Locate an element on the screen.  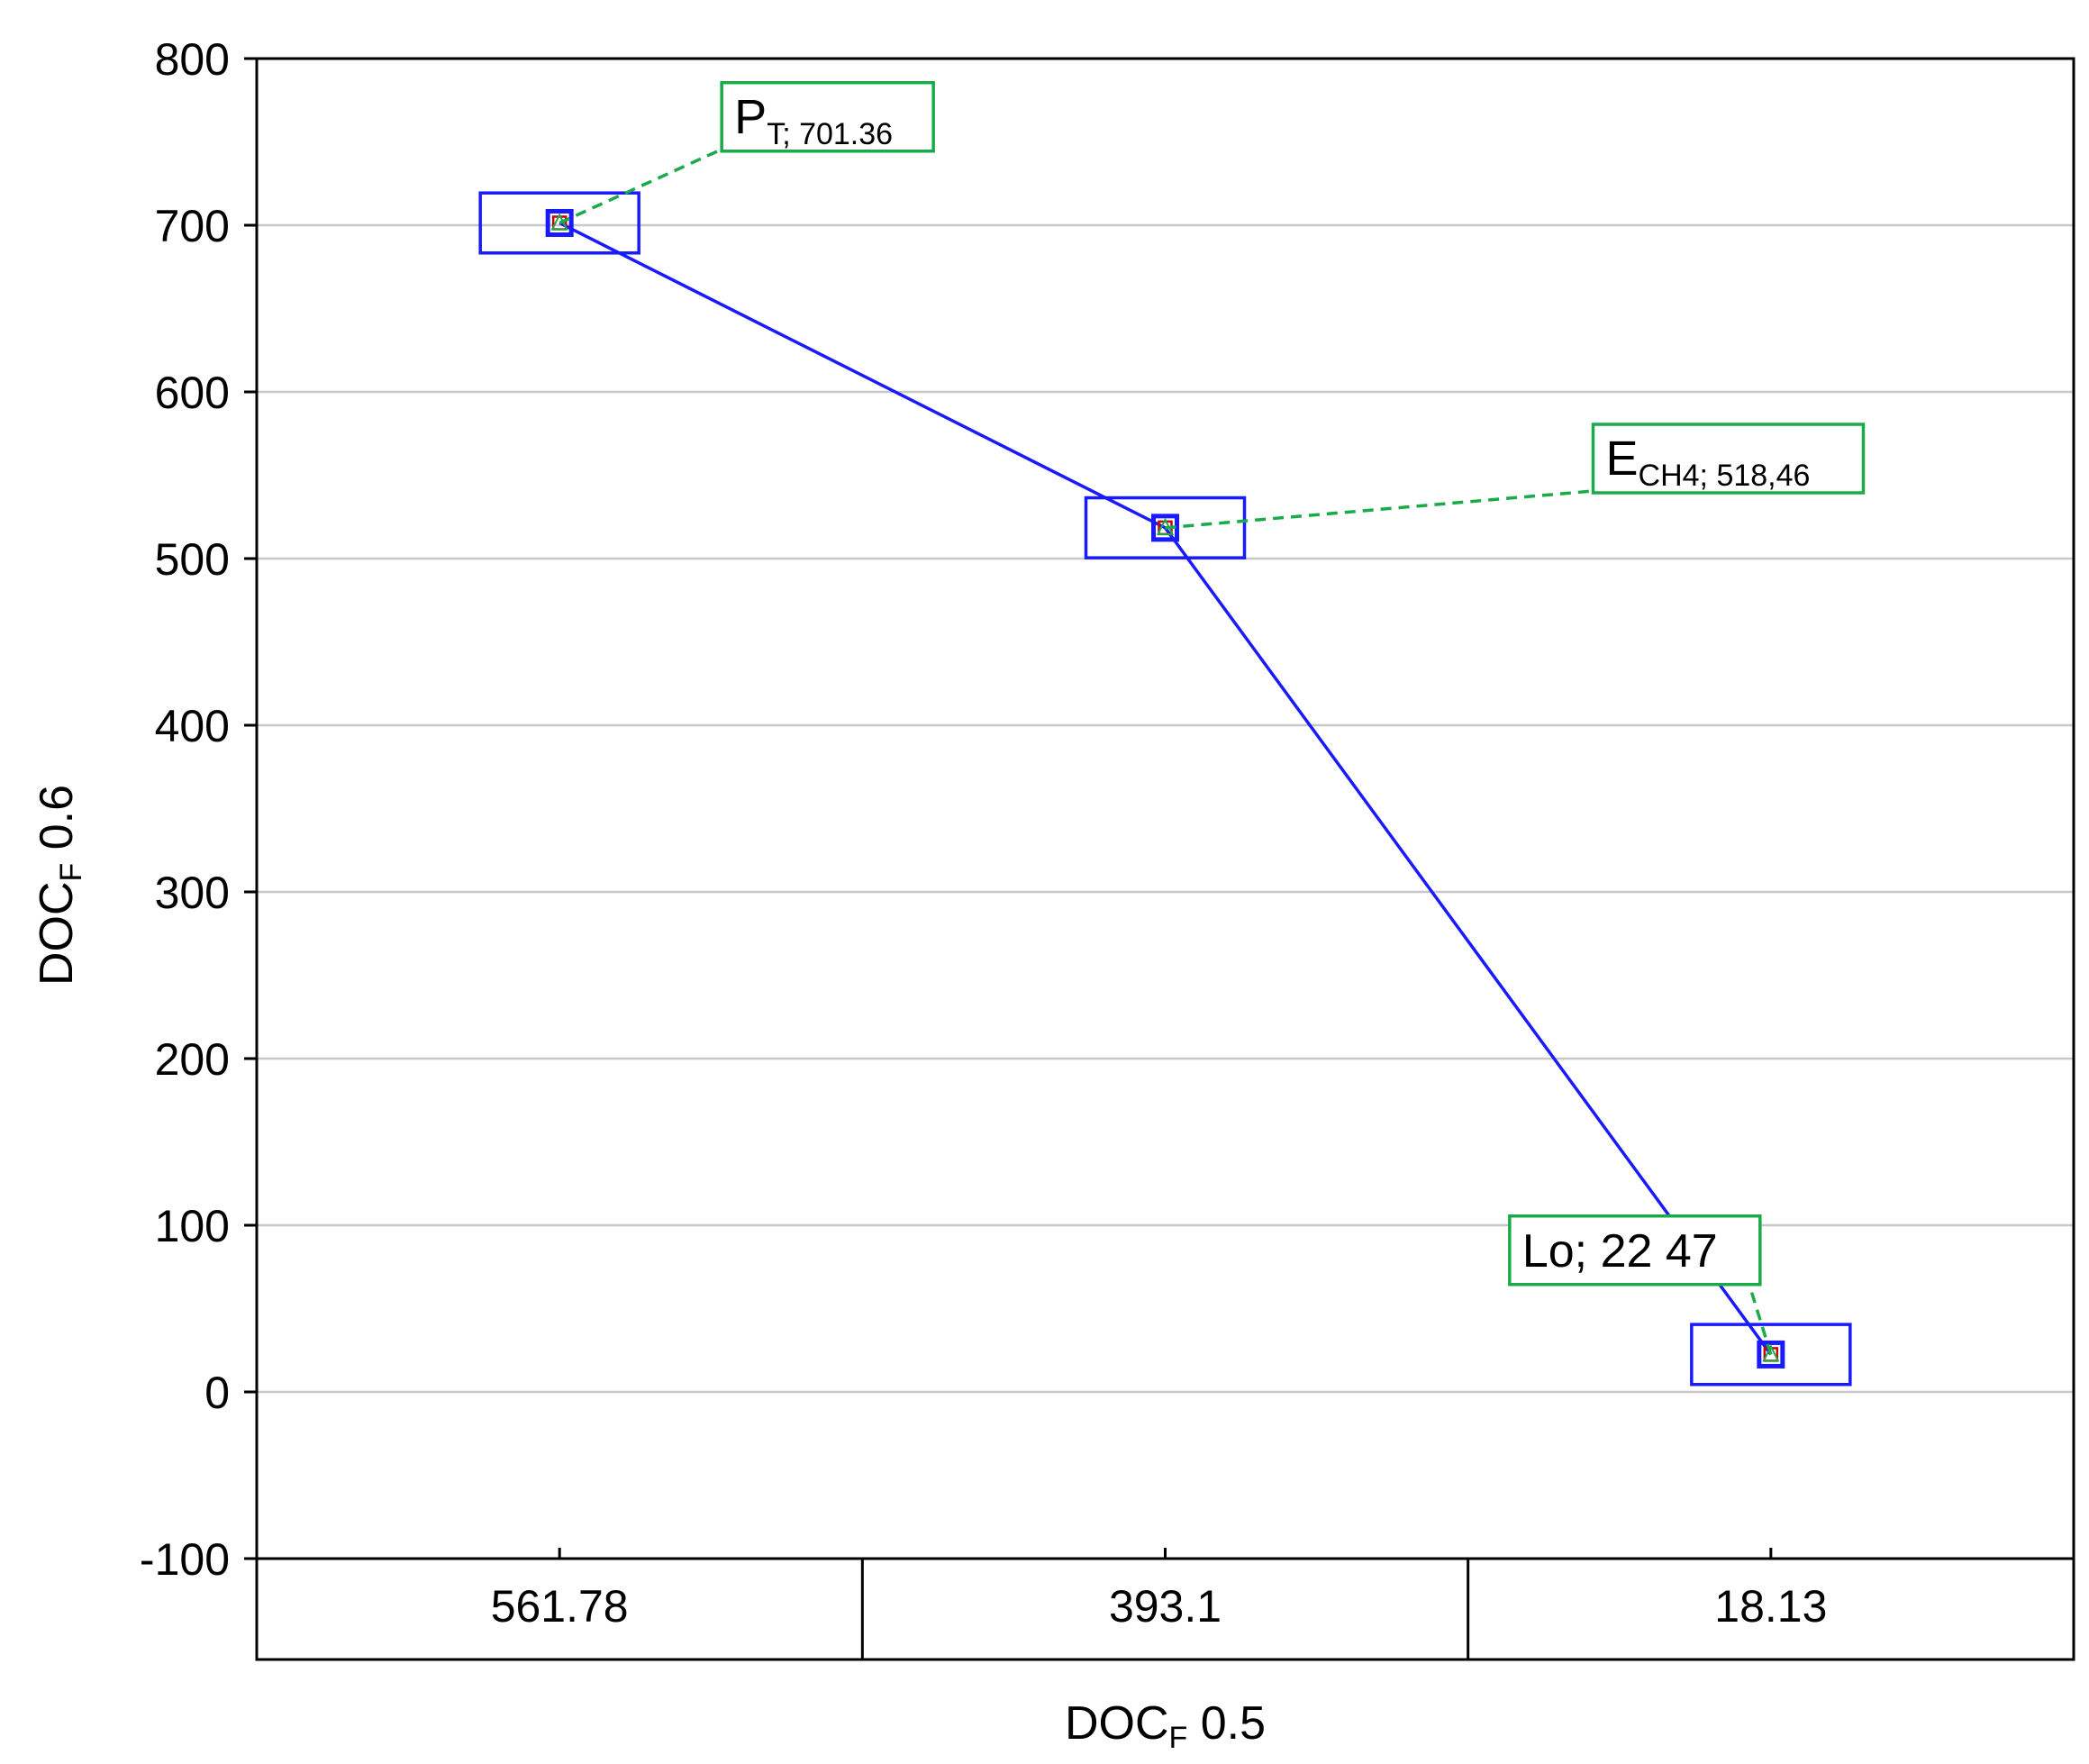
y-tick-label-100: 100 is located at coordinates (192, 1226).